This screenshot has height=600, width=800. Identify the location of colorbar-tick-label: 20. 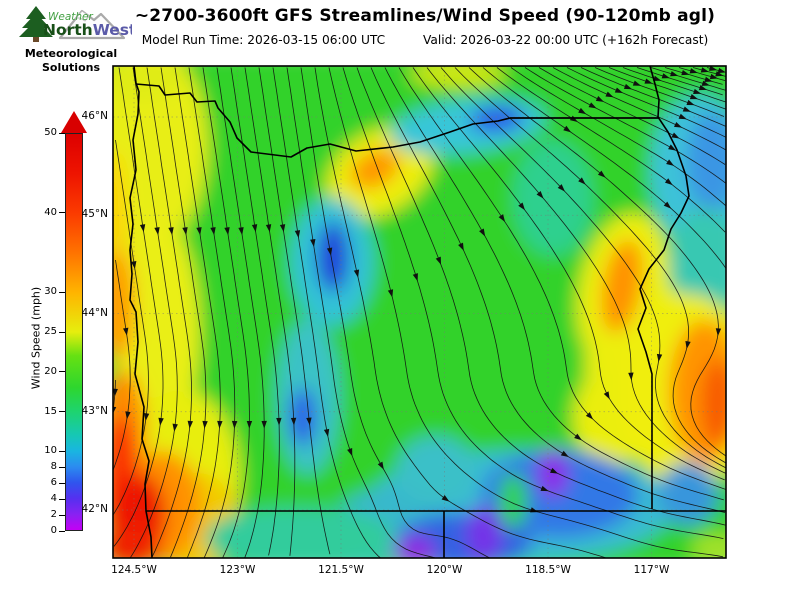
(50, 371).